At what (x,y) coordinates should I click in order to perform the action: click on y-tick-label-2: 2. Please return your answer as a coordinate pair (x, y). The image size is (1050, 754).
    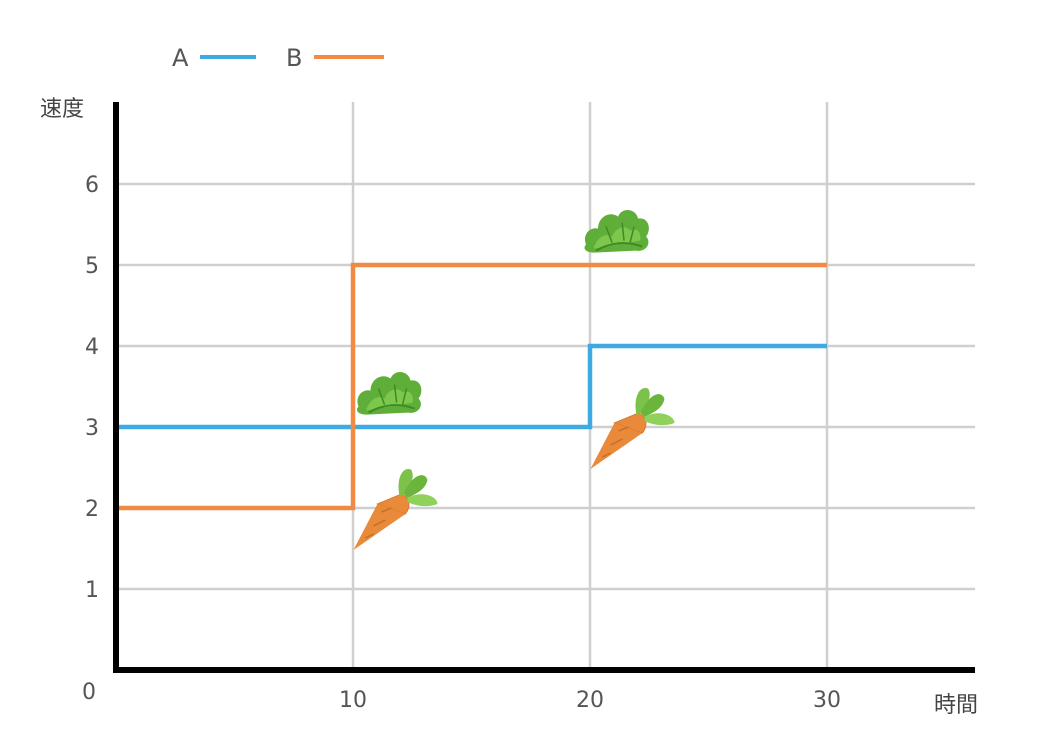
    Looking at the image, I should click on (92, 509).